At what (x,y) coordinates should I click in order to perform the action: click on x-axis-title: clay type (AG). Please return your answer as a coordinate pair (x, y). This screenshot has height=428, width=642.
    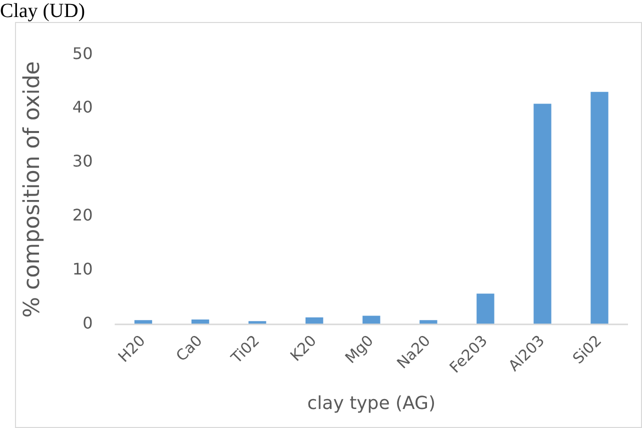
    Looking at the image, I should click on (371, 403).